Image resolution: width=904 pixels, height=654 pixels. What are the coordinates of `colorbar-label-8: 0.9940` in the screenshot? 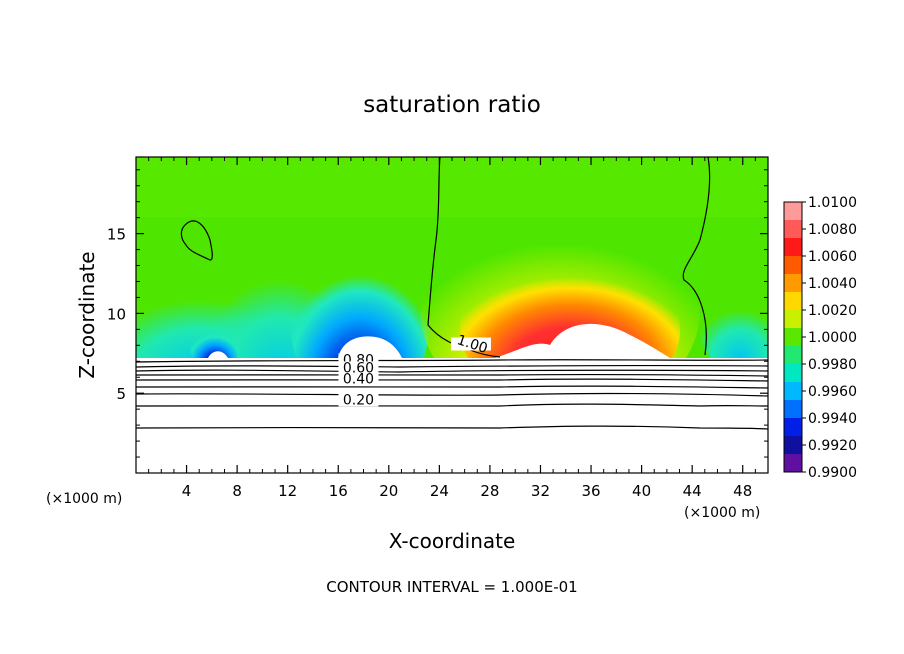 It's located at (832, 419).